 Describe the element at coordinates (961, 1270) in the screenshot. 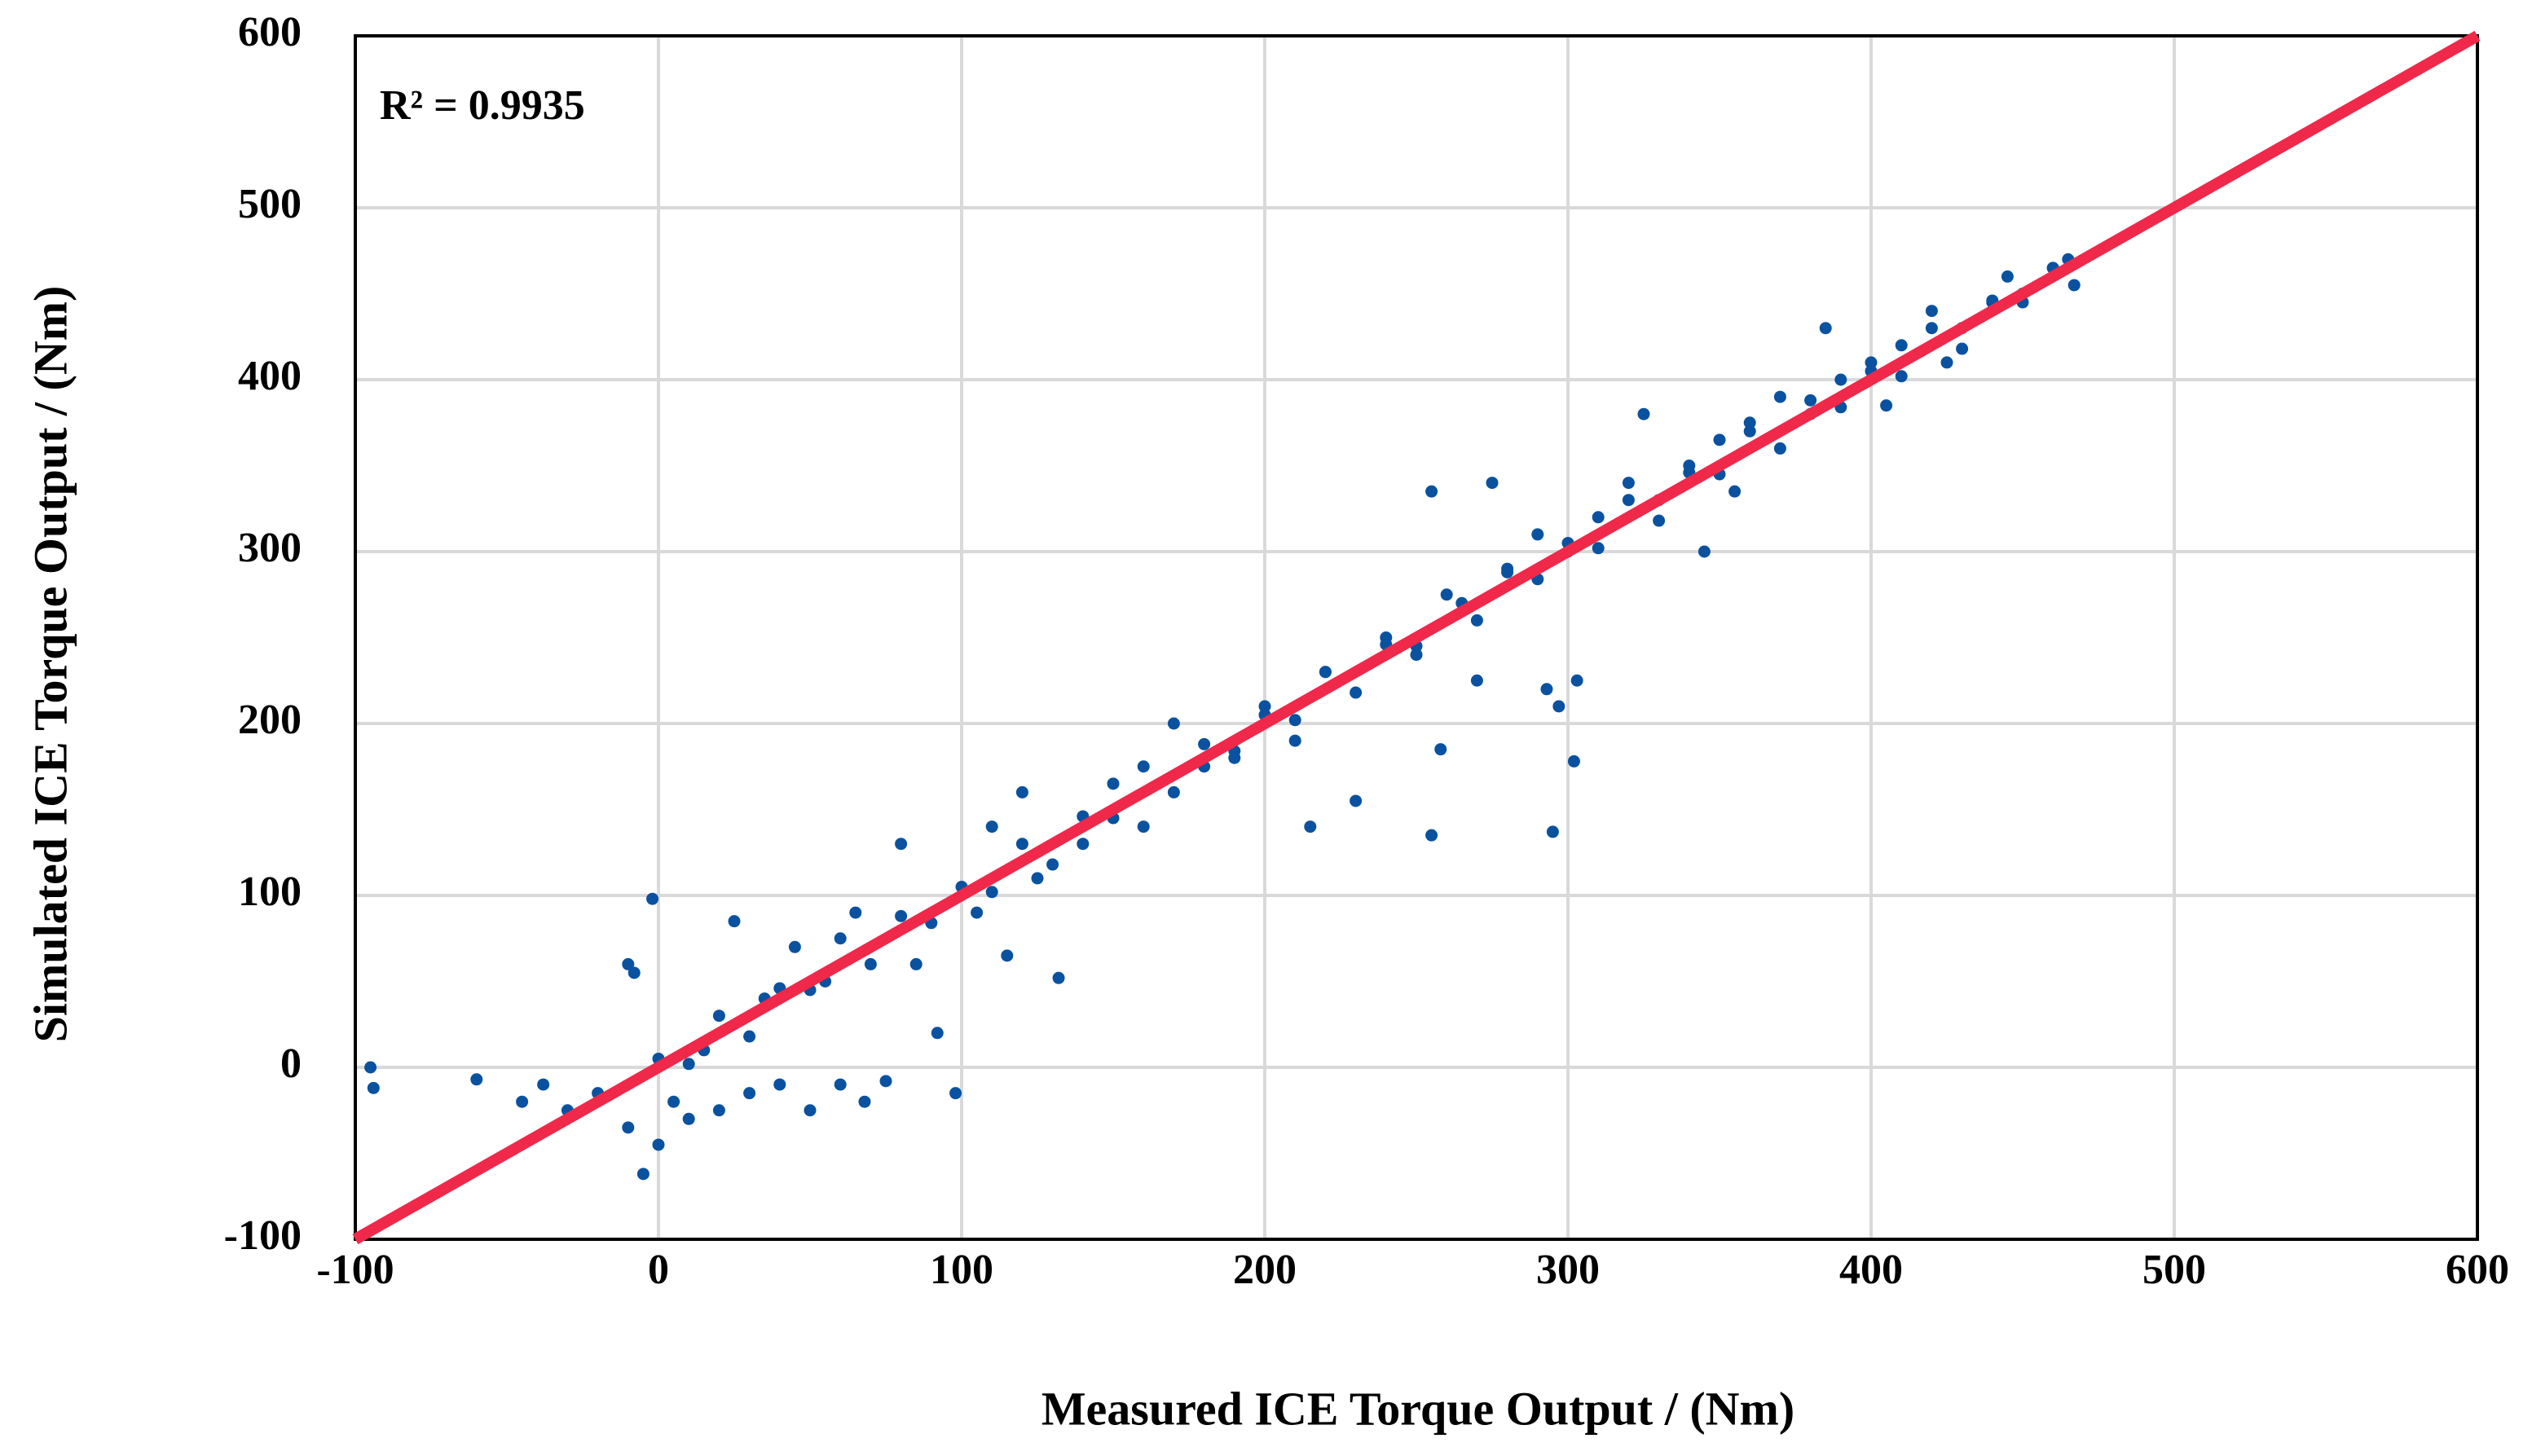

I see `x-tick-label: 100` at that location.